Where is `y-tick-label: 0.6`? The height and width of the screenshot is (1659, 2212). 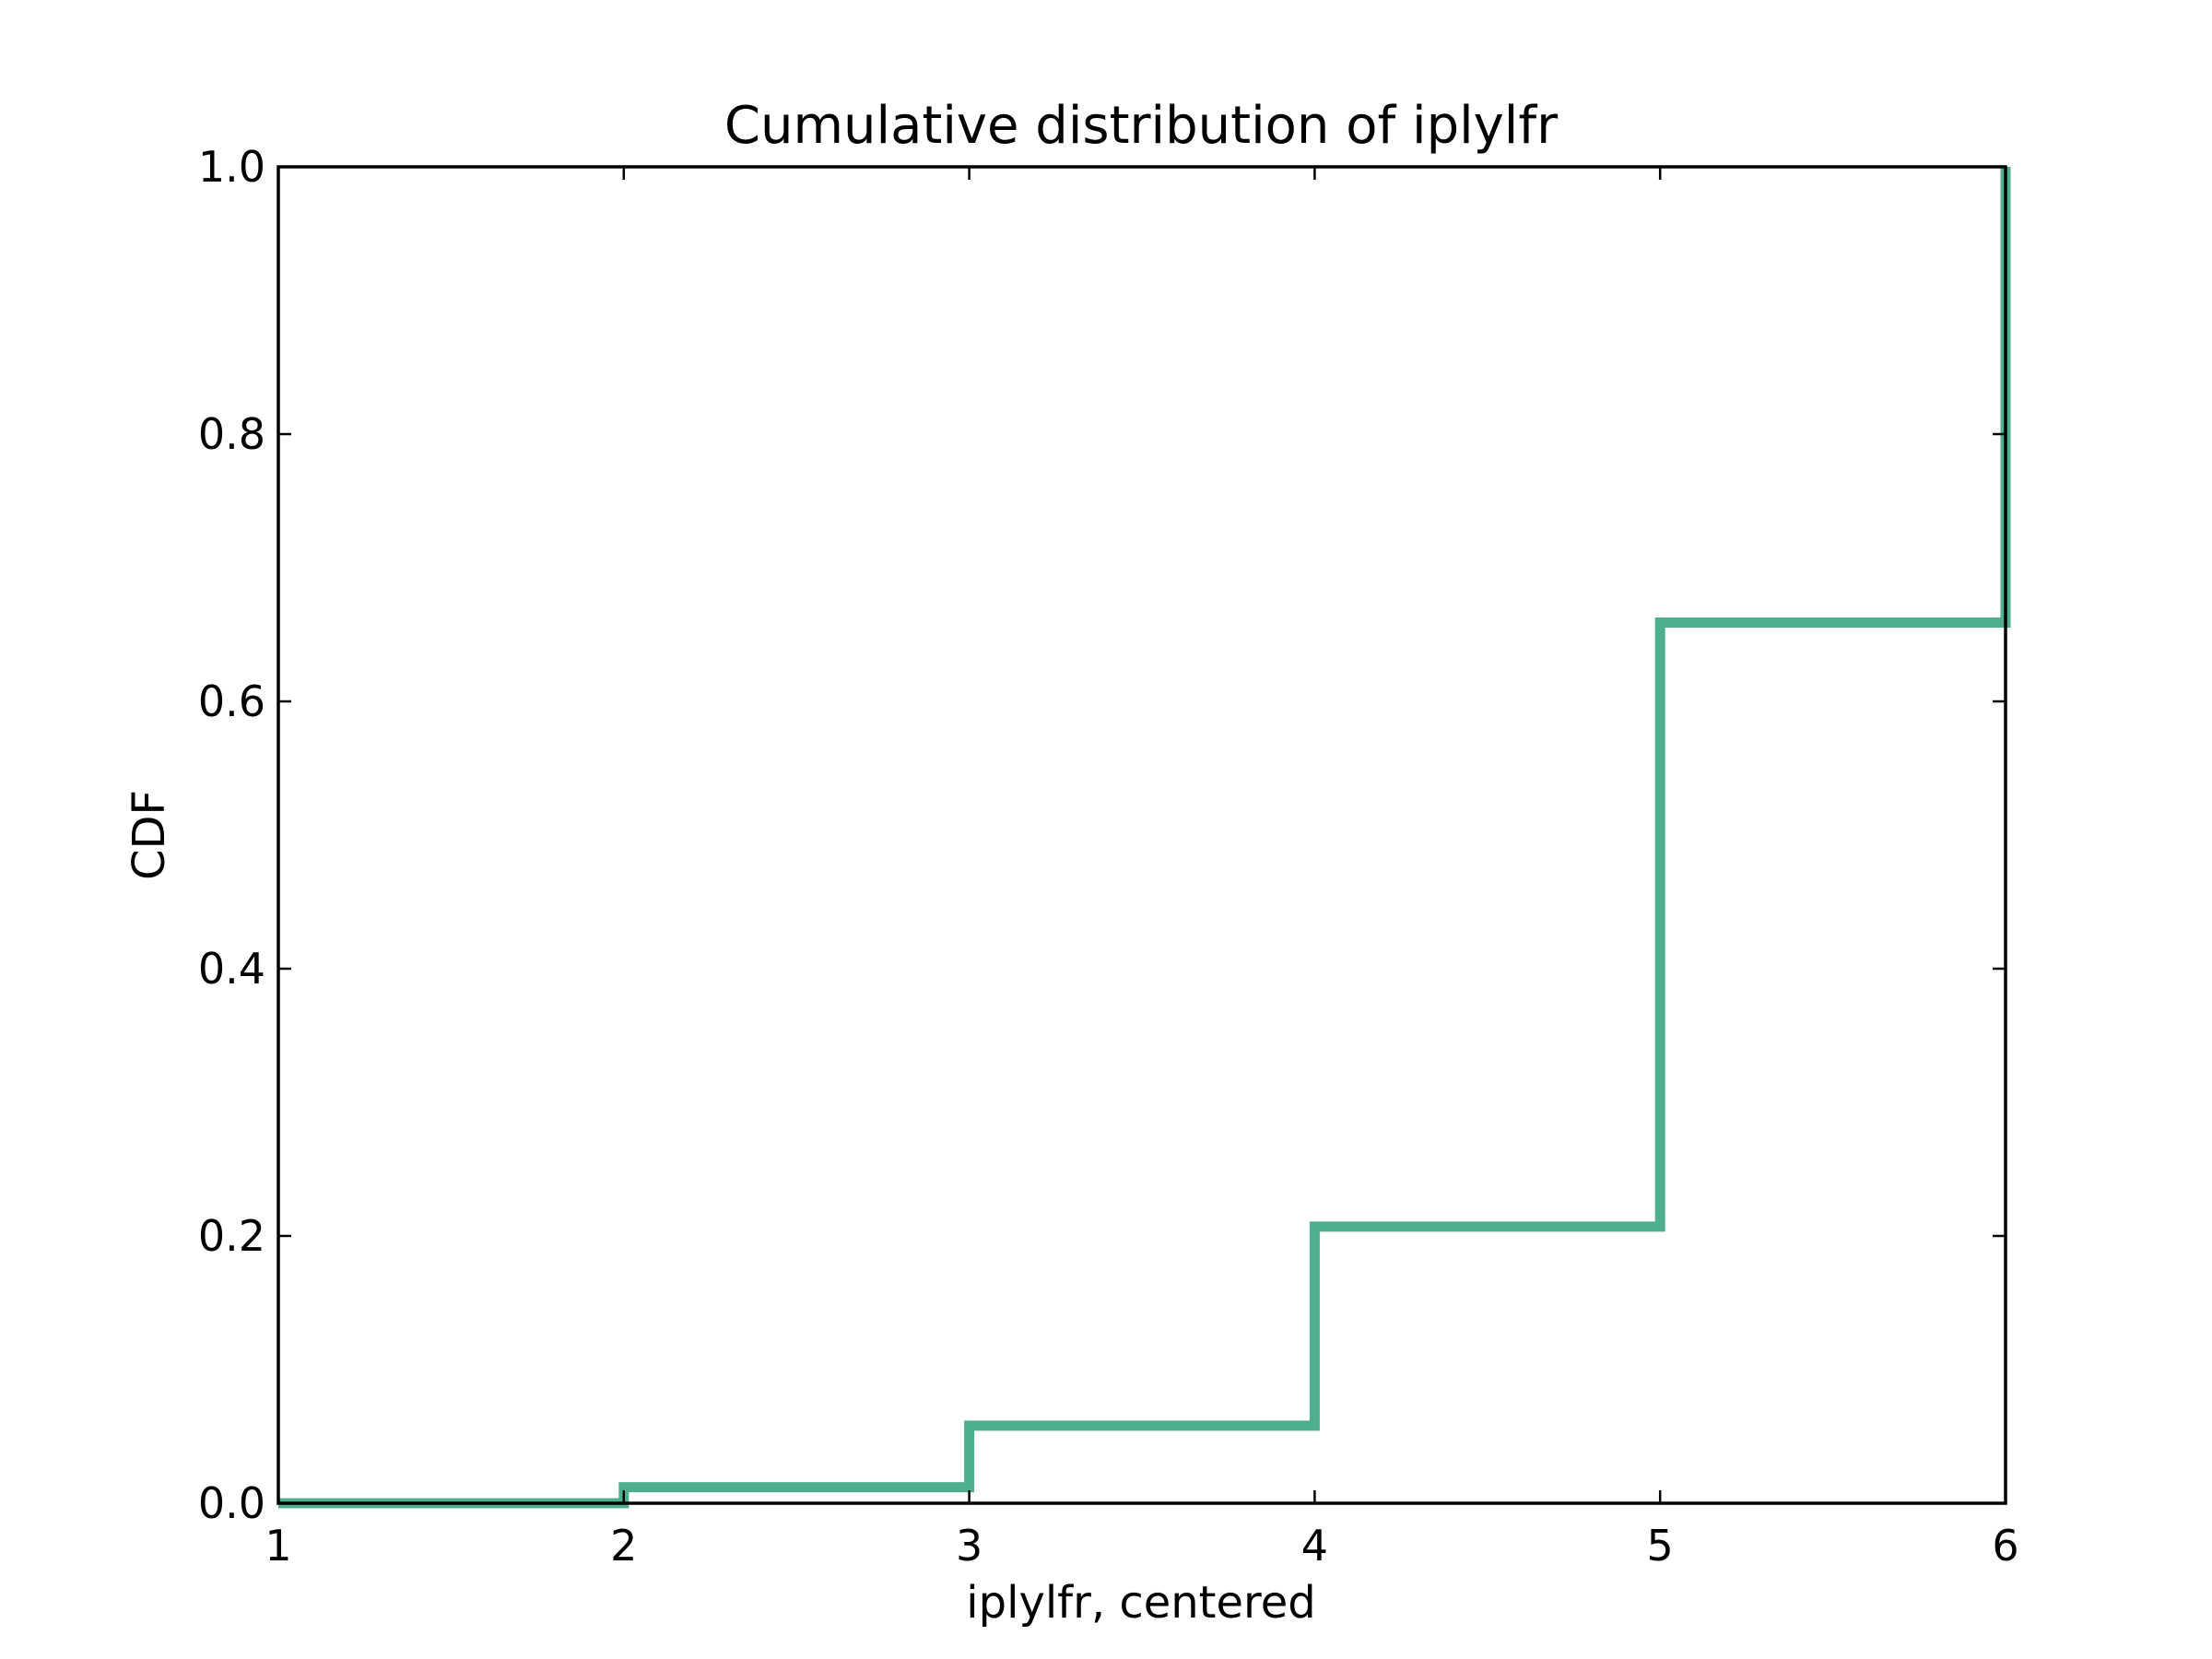
y-tick-label: 0.6 is located at coordinates (231, 701).